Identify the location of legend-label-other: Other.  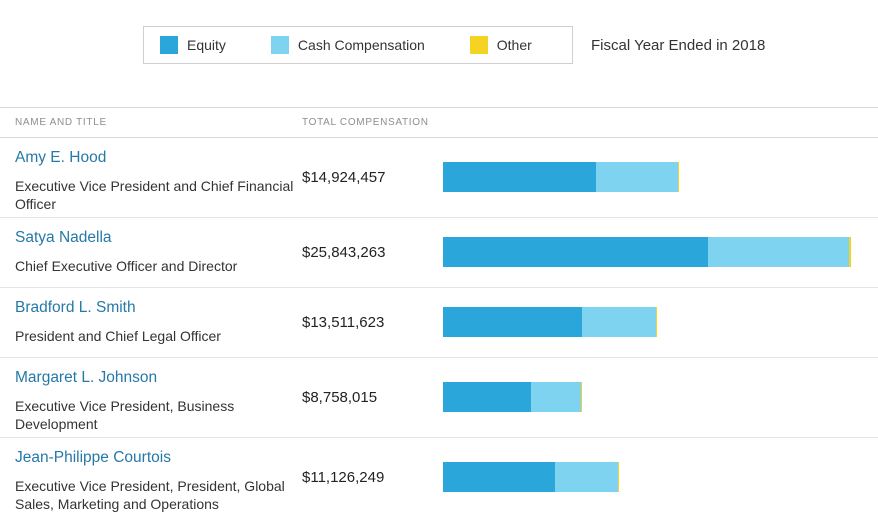
(514, 45).